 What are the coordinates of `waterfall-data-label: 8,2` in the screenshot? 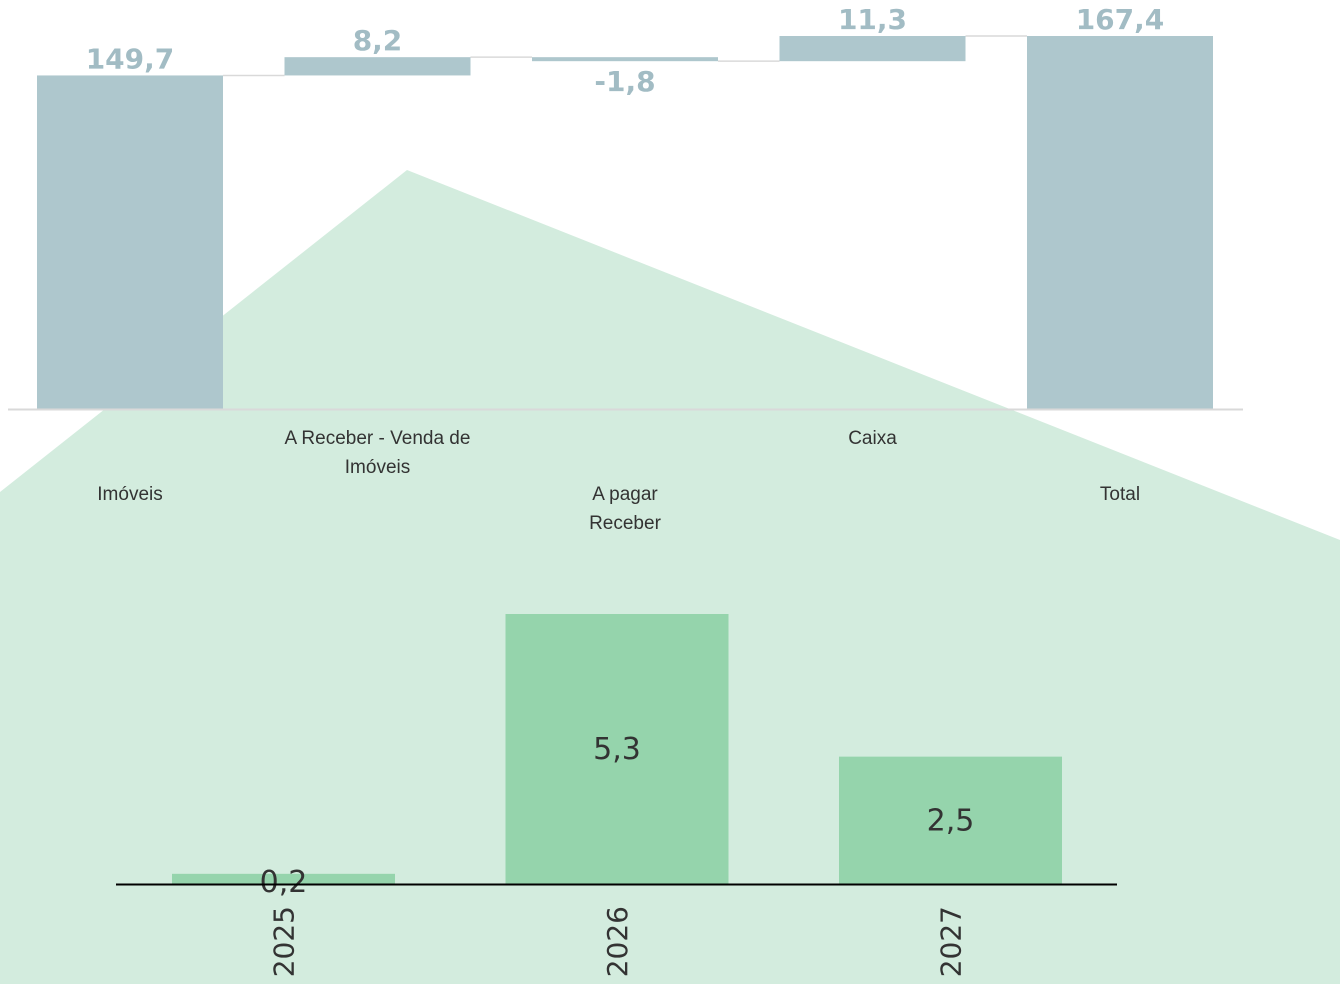 It's located at (378, 40).